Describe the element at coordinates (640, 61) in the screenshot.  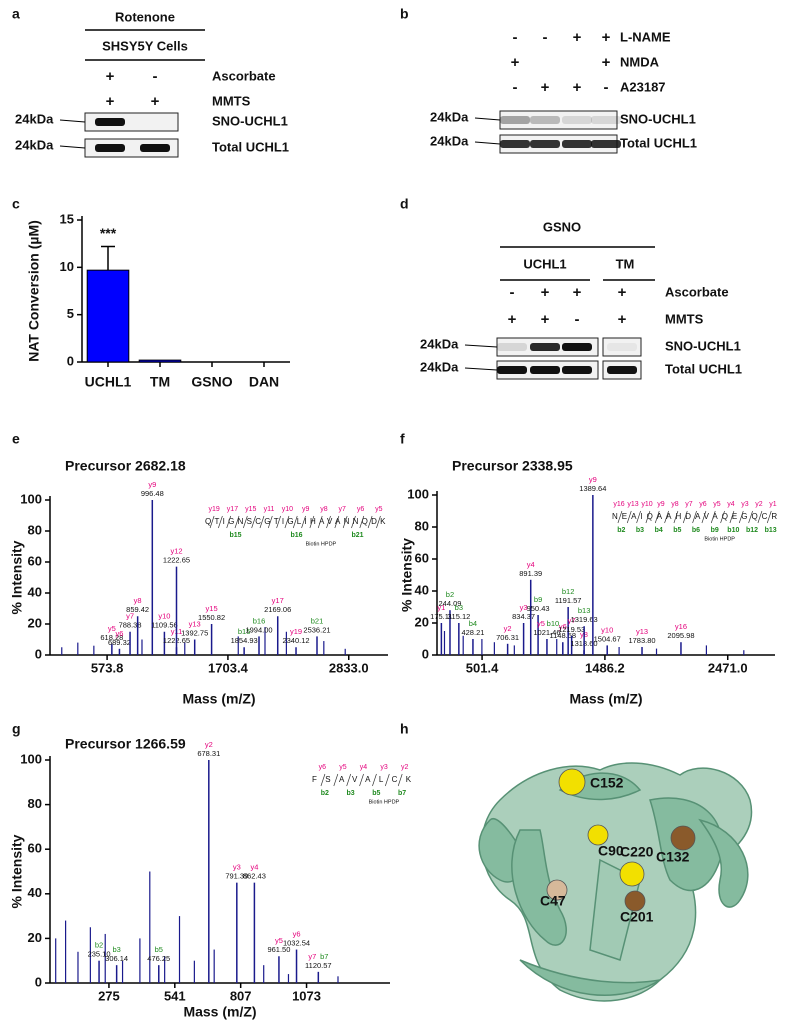
I see `condition-name: NMDA` at that location.